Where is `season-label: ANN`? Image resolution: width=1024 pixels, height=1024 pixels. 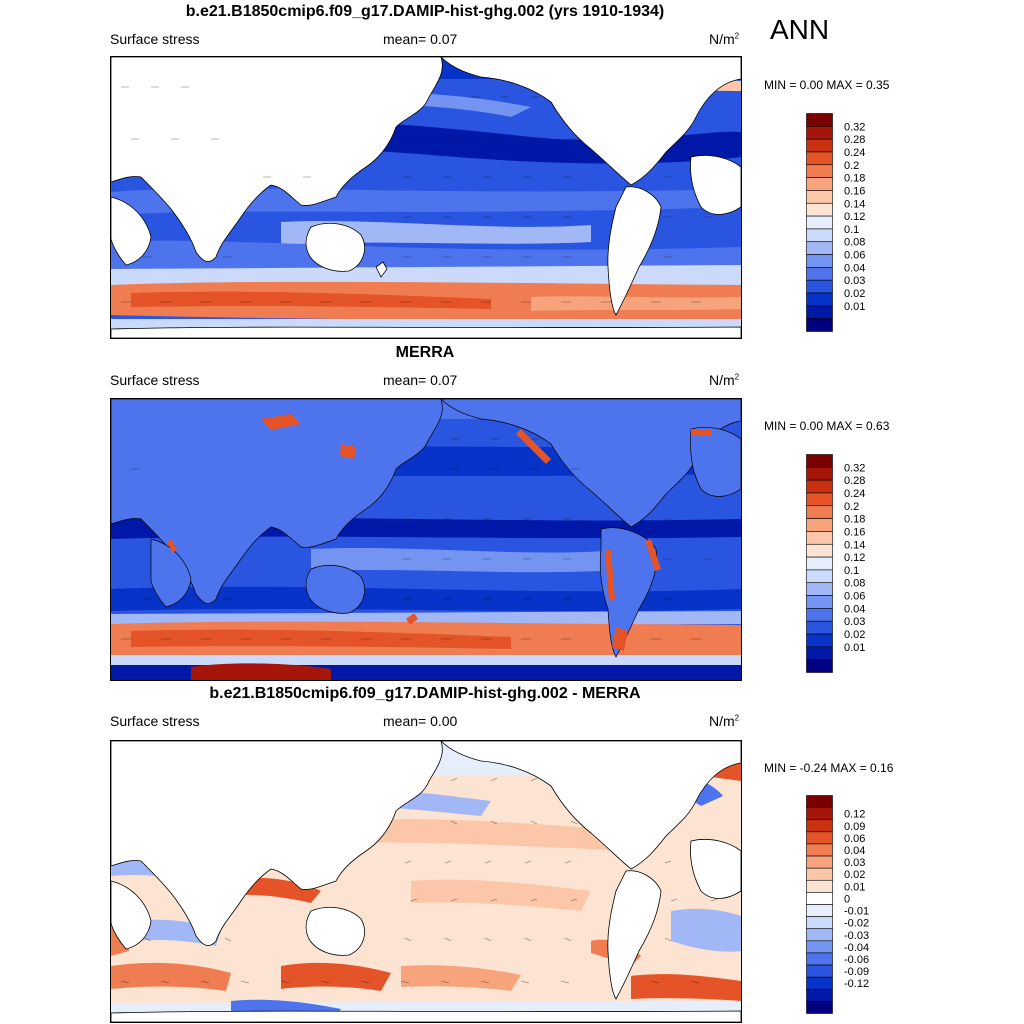
season-label: ANN is located at coordinates (800, 29).